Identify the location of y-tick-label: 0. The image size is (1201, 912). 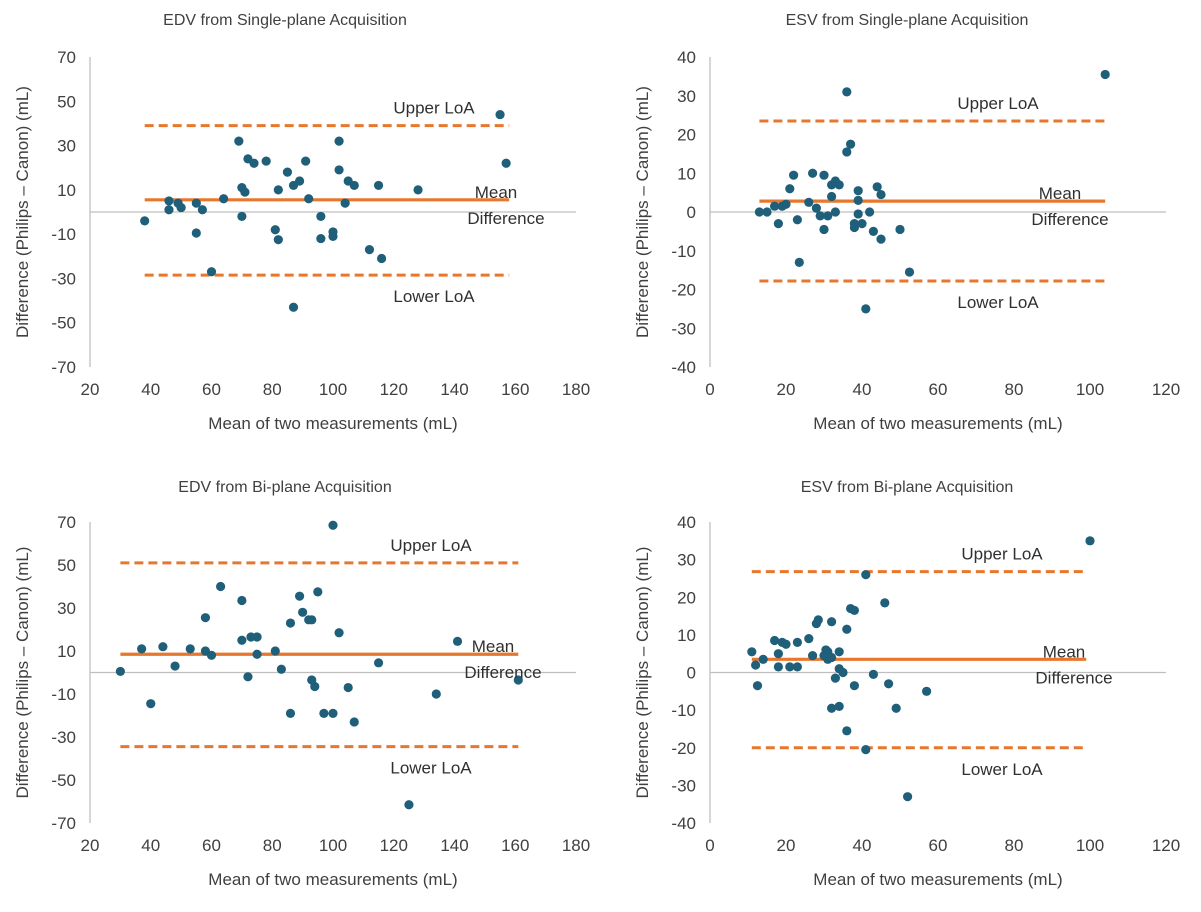
(691, 212).